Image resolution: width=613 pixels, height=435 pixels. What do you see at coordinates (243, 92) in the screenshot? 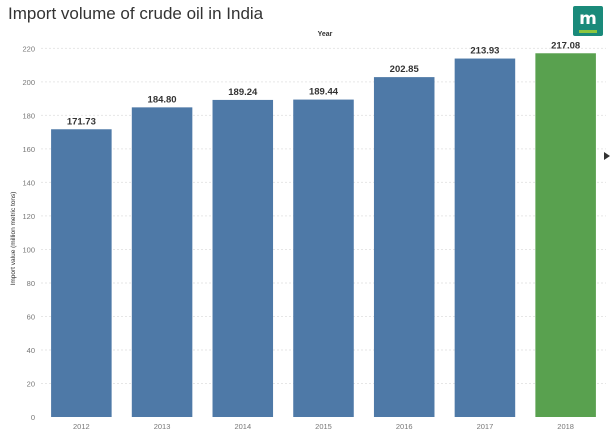
I see `bar-value-label: 189.24` at bounding box center [243, 92].